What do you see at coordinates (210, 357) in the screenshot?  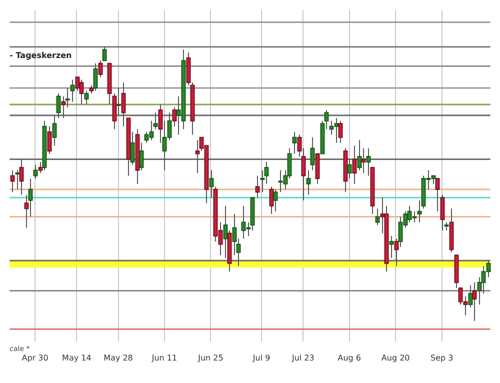 I see `x-tick-label: Jun 25` at bounding box center [210, 357].